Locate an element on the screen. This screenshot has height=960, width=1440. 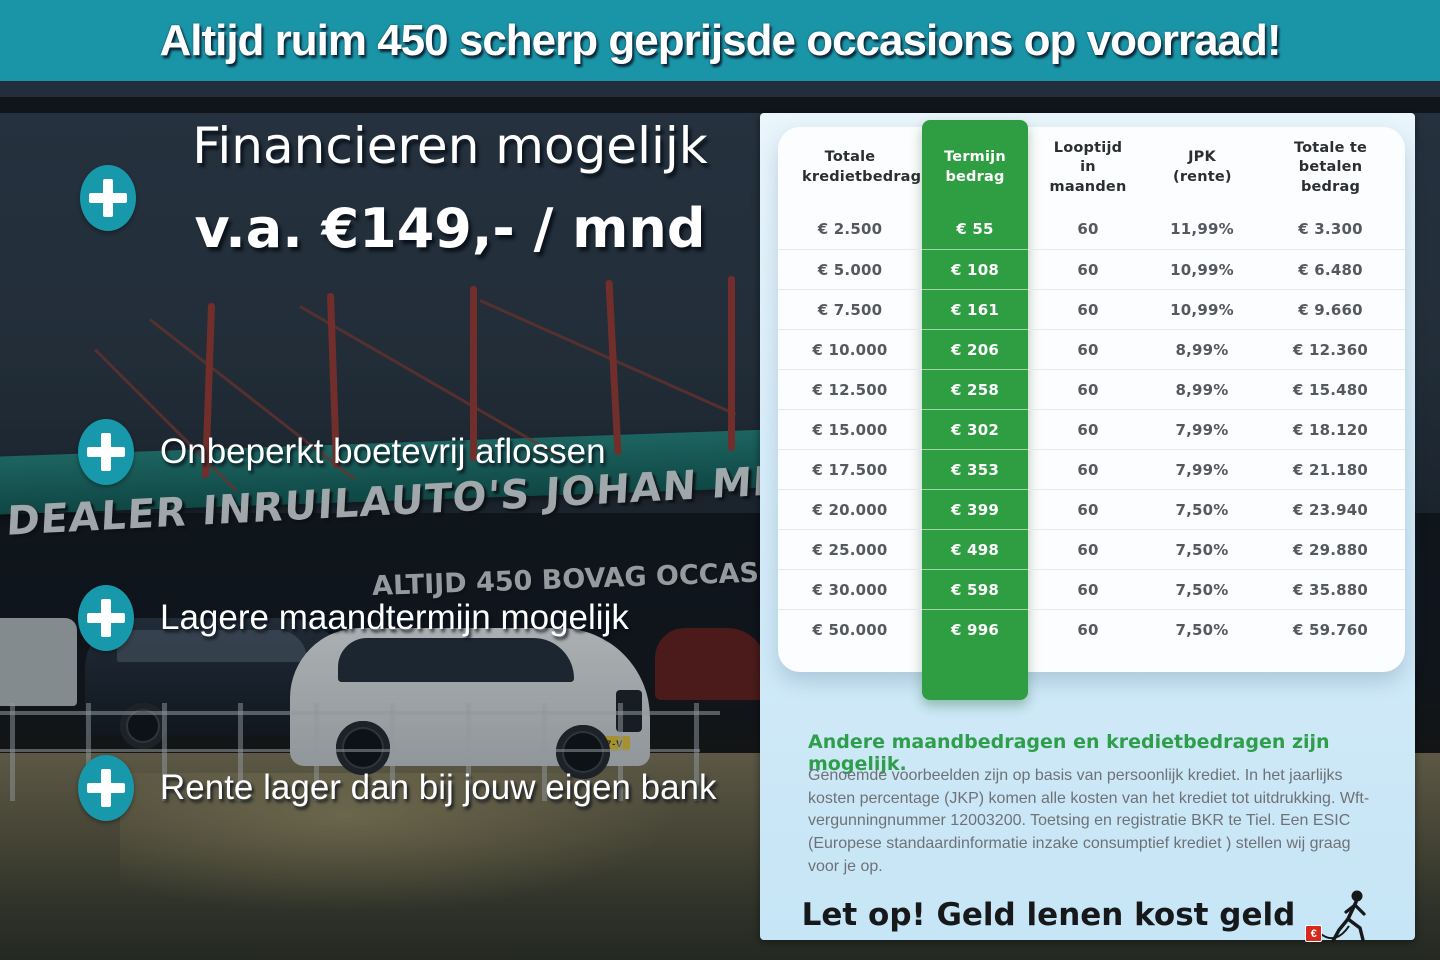
white-car-far-left is located at coordinates (38, 662).